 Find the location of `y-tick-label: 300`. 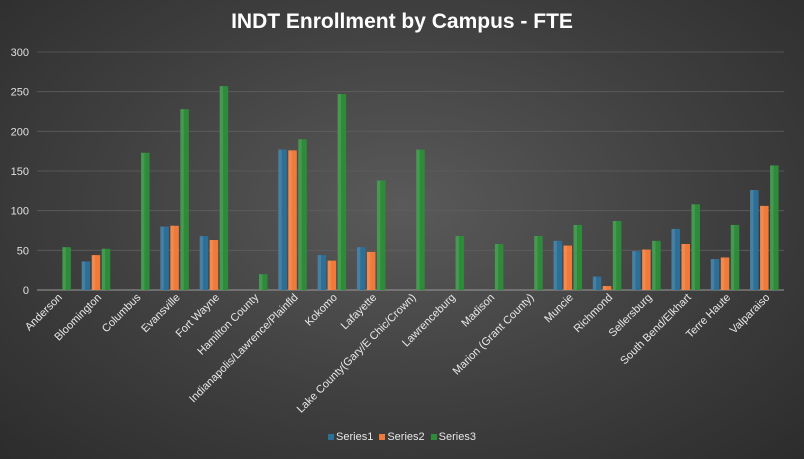

y-tick-label: 300 is located at coordinates (20, 53).